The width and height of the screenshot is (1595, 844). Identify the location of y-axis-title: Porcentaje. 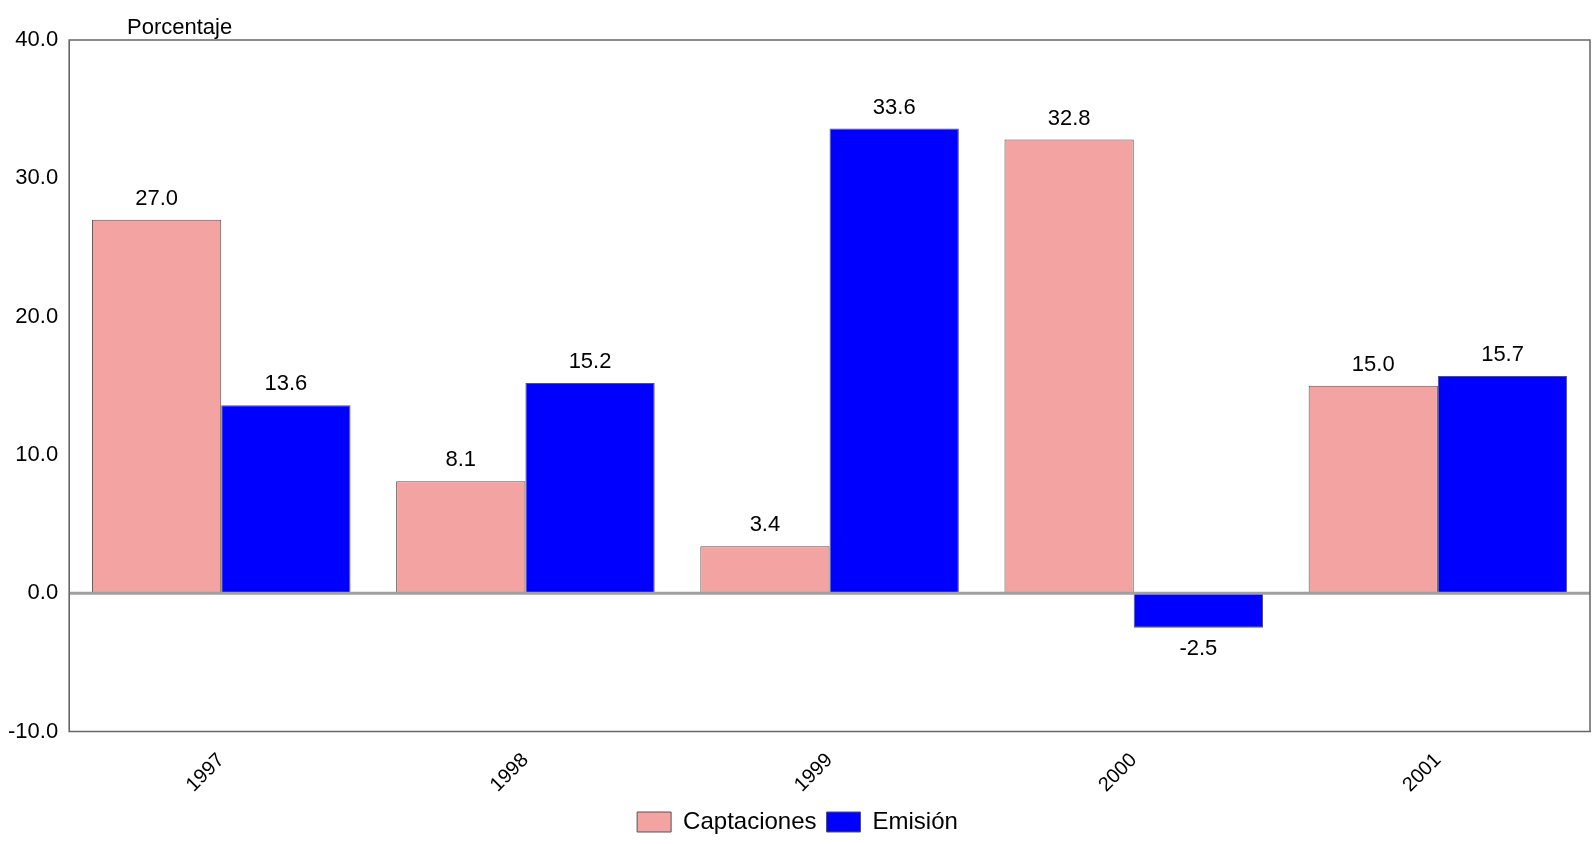
(180, 27).